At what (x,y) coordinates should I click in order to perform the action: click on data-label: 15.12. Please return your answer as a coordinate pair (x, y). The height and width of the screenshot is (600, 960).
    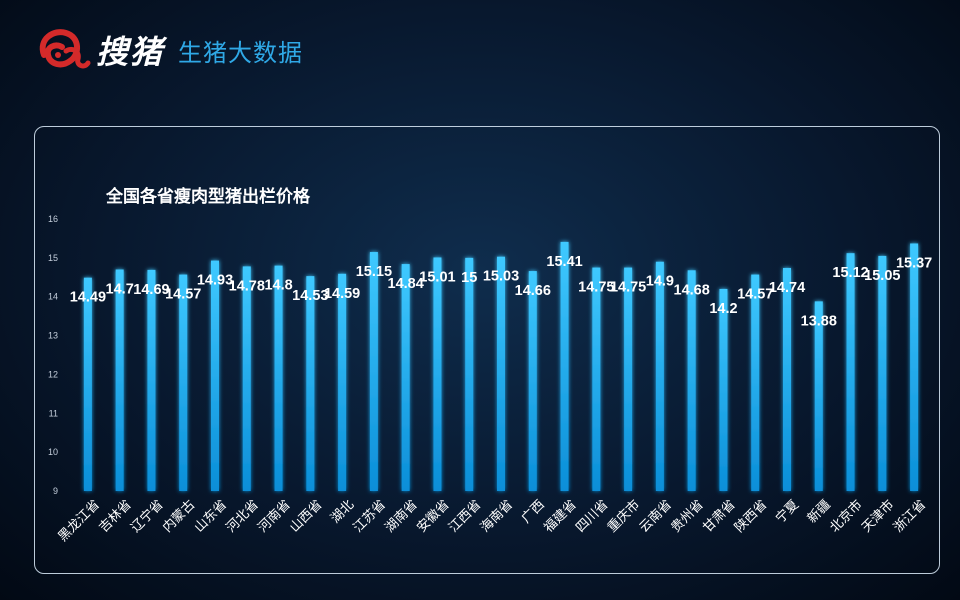
    Looking at the image, I should click on (850, 273).